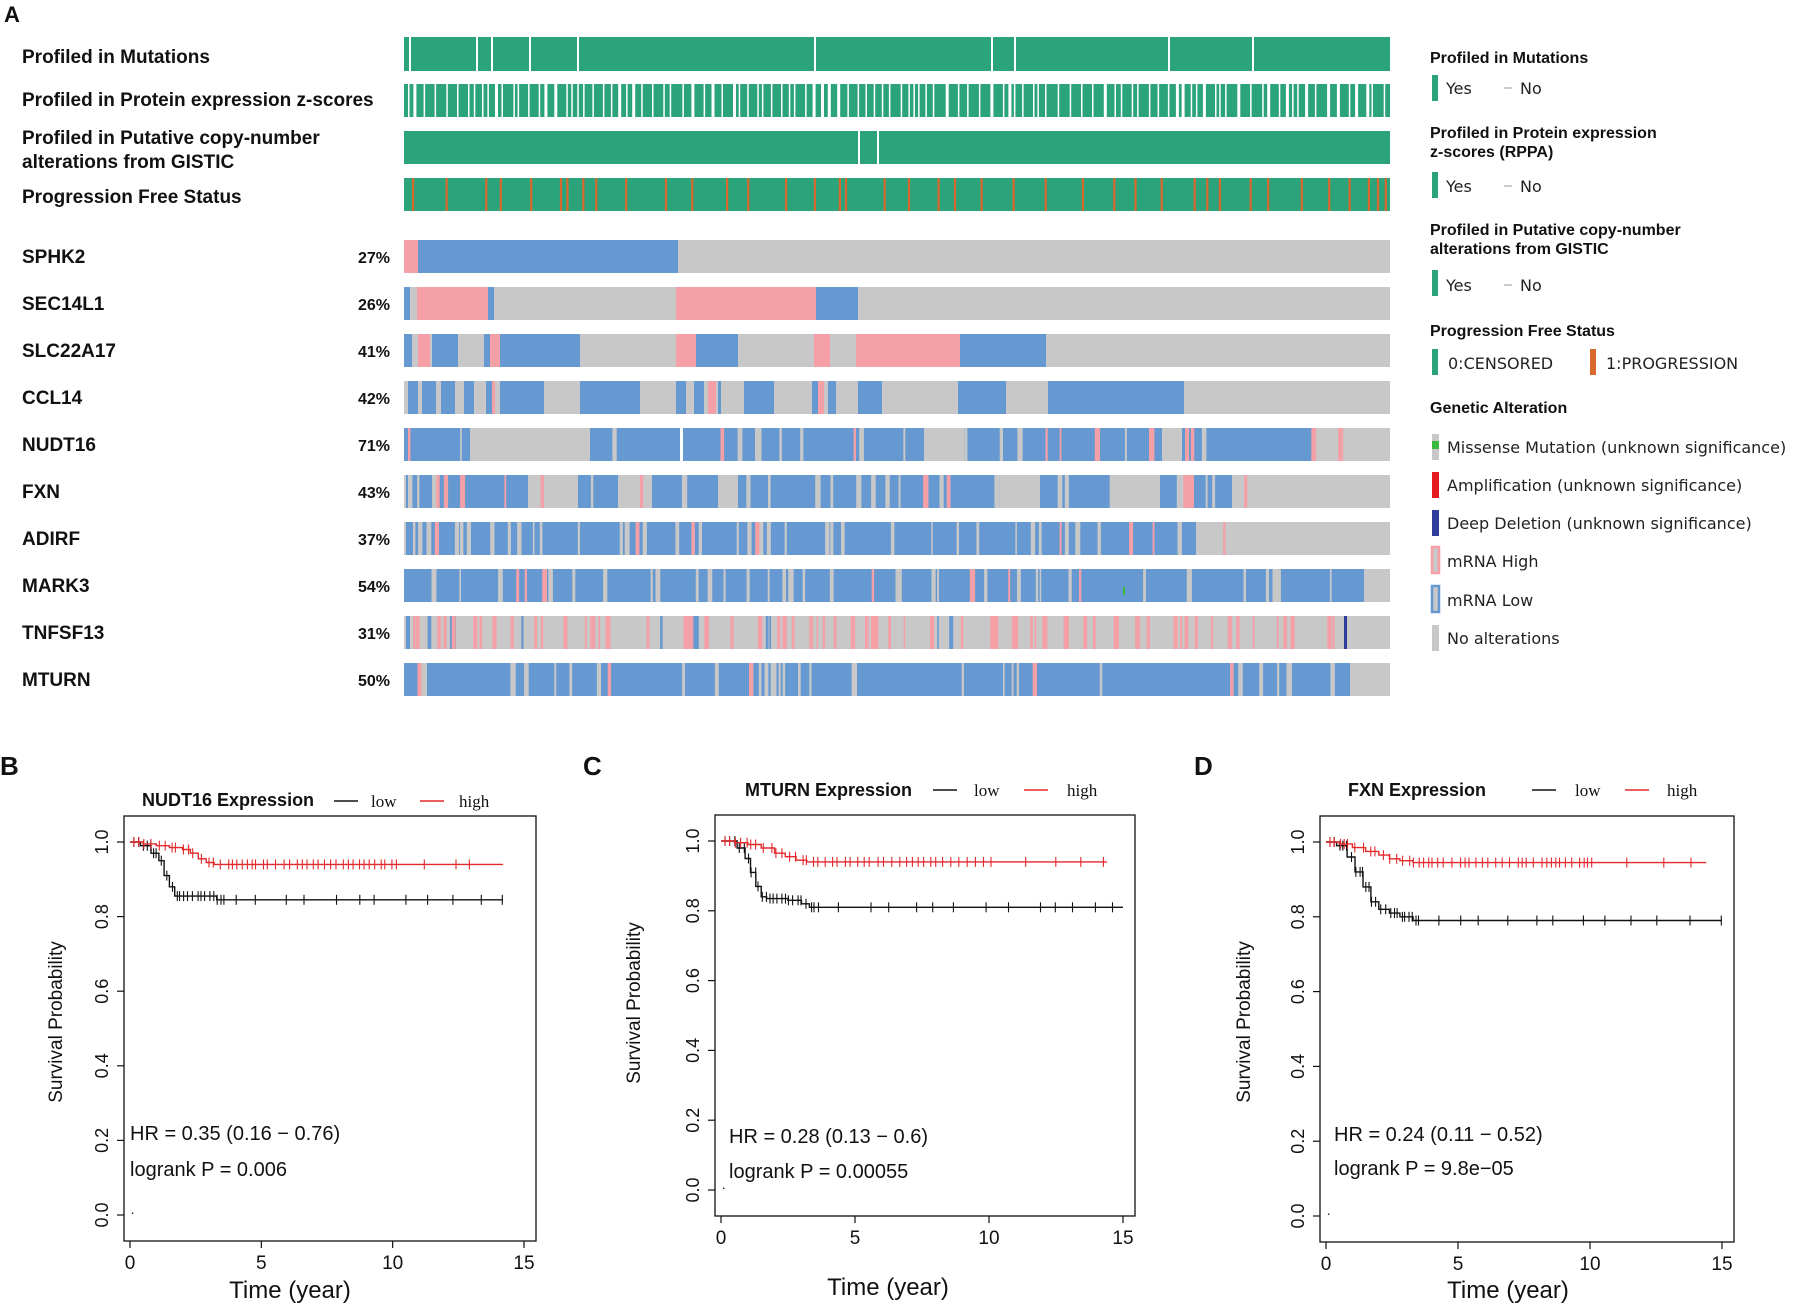 The width and height of the screenshot is (1793, 1304). I want to click on hr-text: HR = 0.28 (0.13 − 0.6), so click(828, 1137).